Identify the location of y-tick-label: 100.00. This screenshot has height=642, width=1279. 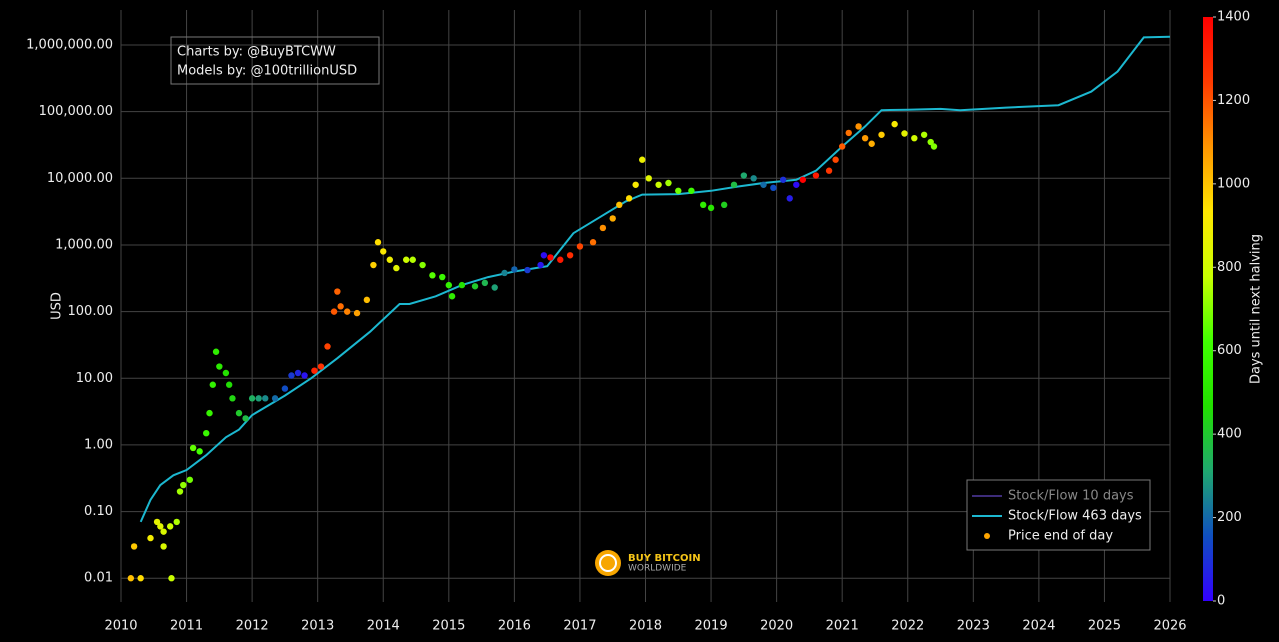
(91, 311).